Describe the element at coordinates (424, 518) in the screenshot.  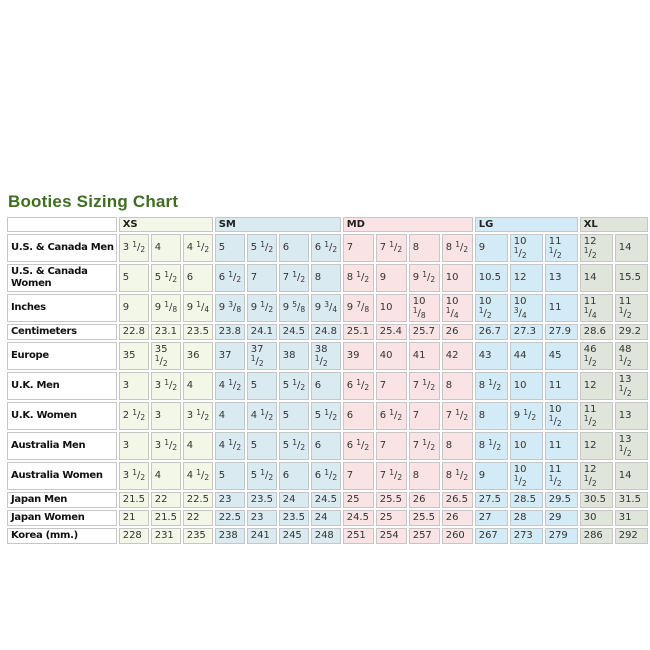
I see `size-cell: 25.5` at that location.